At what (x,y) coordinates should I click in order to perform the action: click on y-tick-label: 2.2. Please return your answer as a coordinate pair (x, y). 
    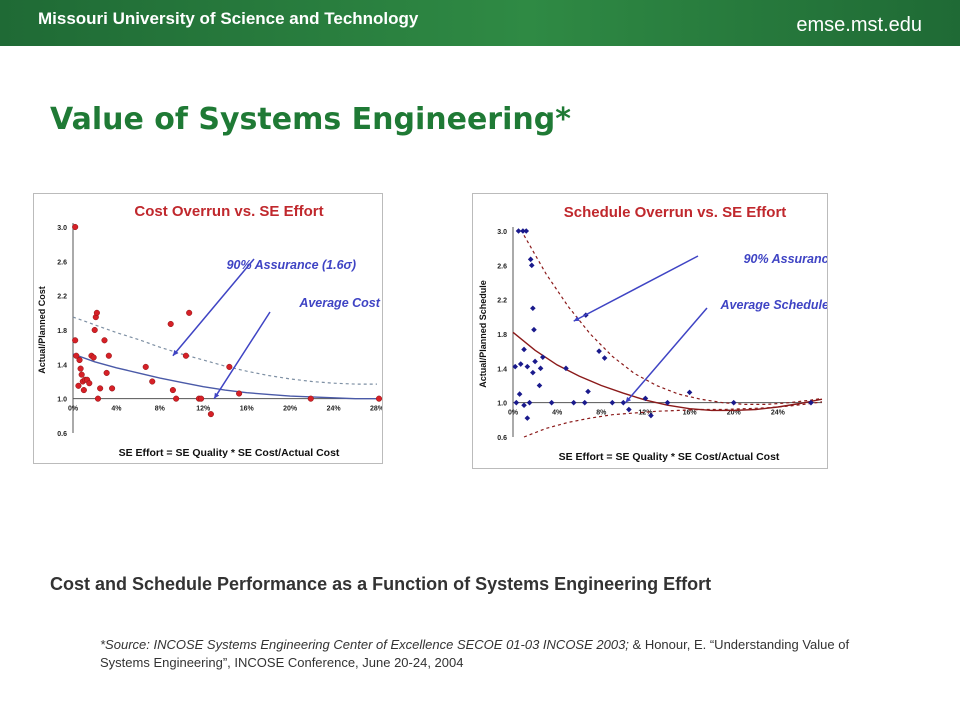
    Looking at the image, I should click on (62, 297).